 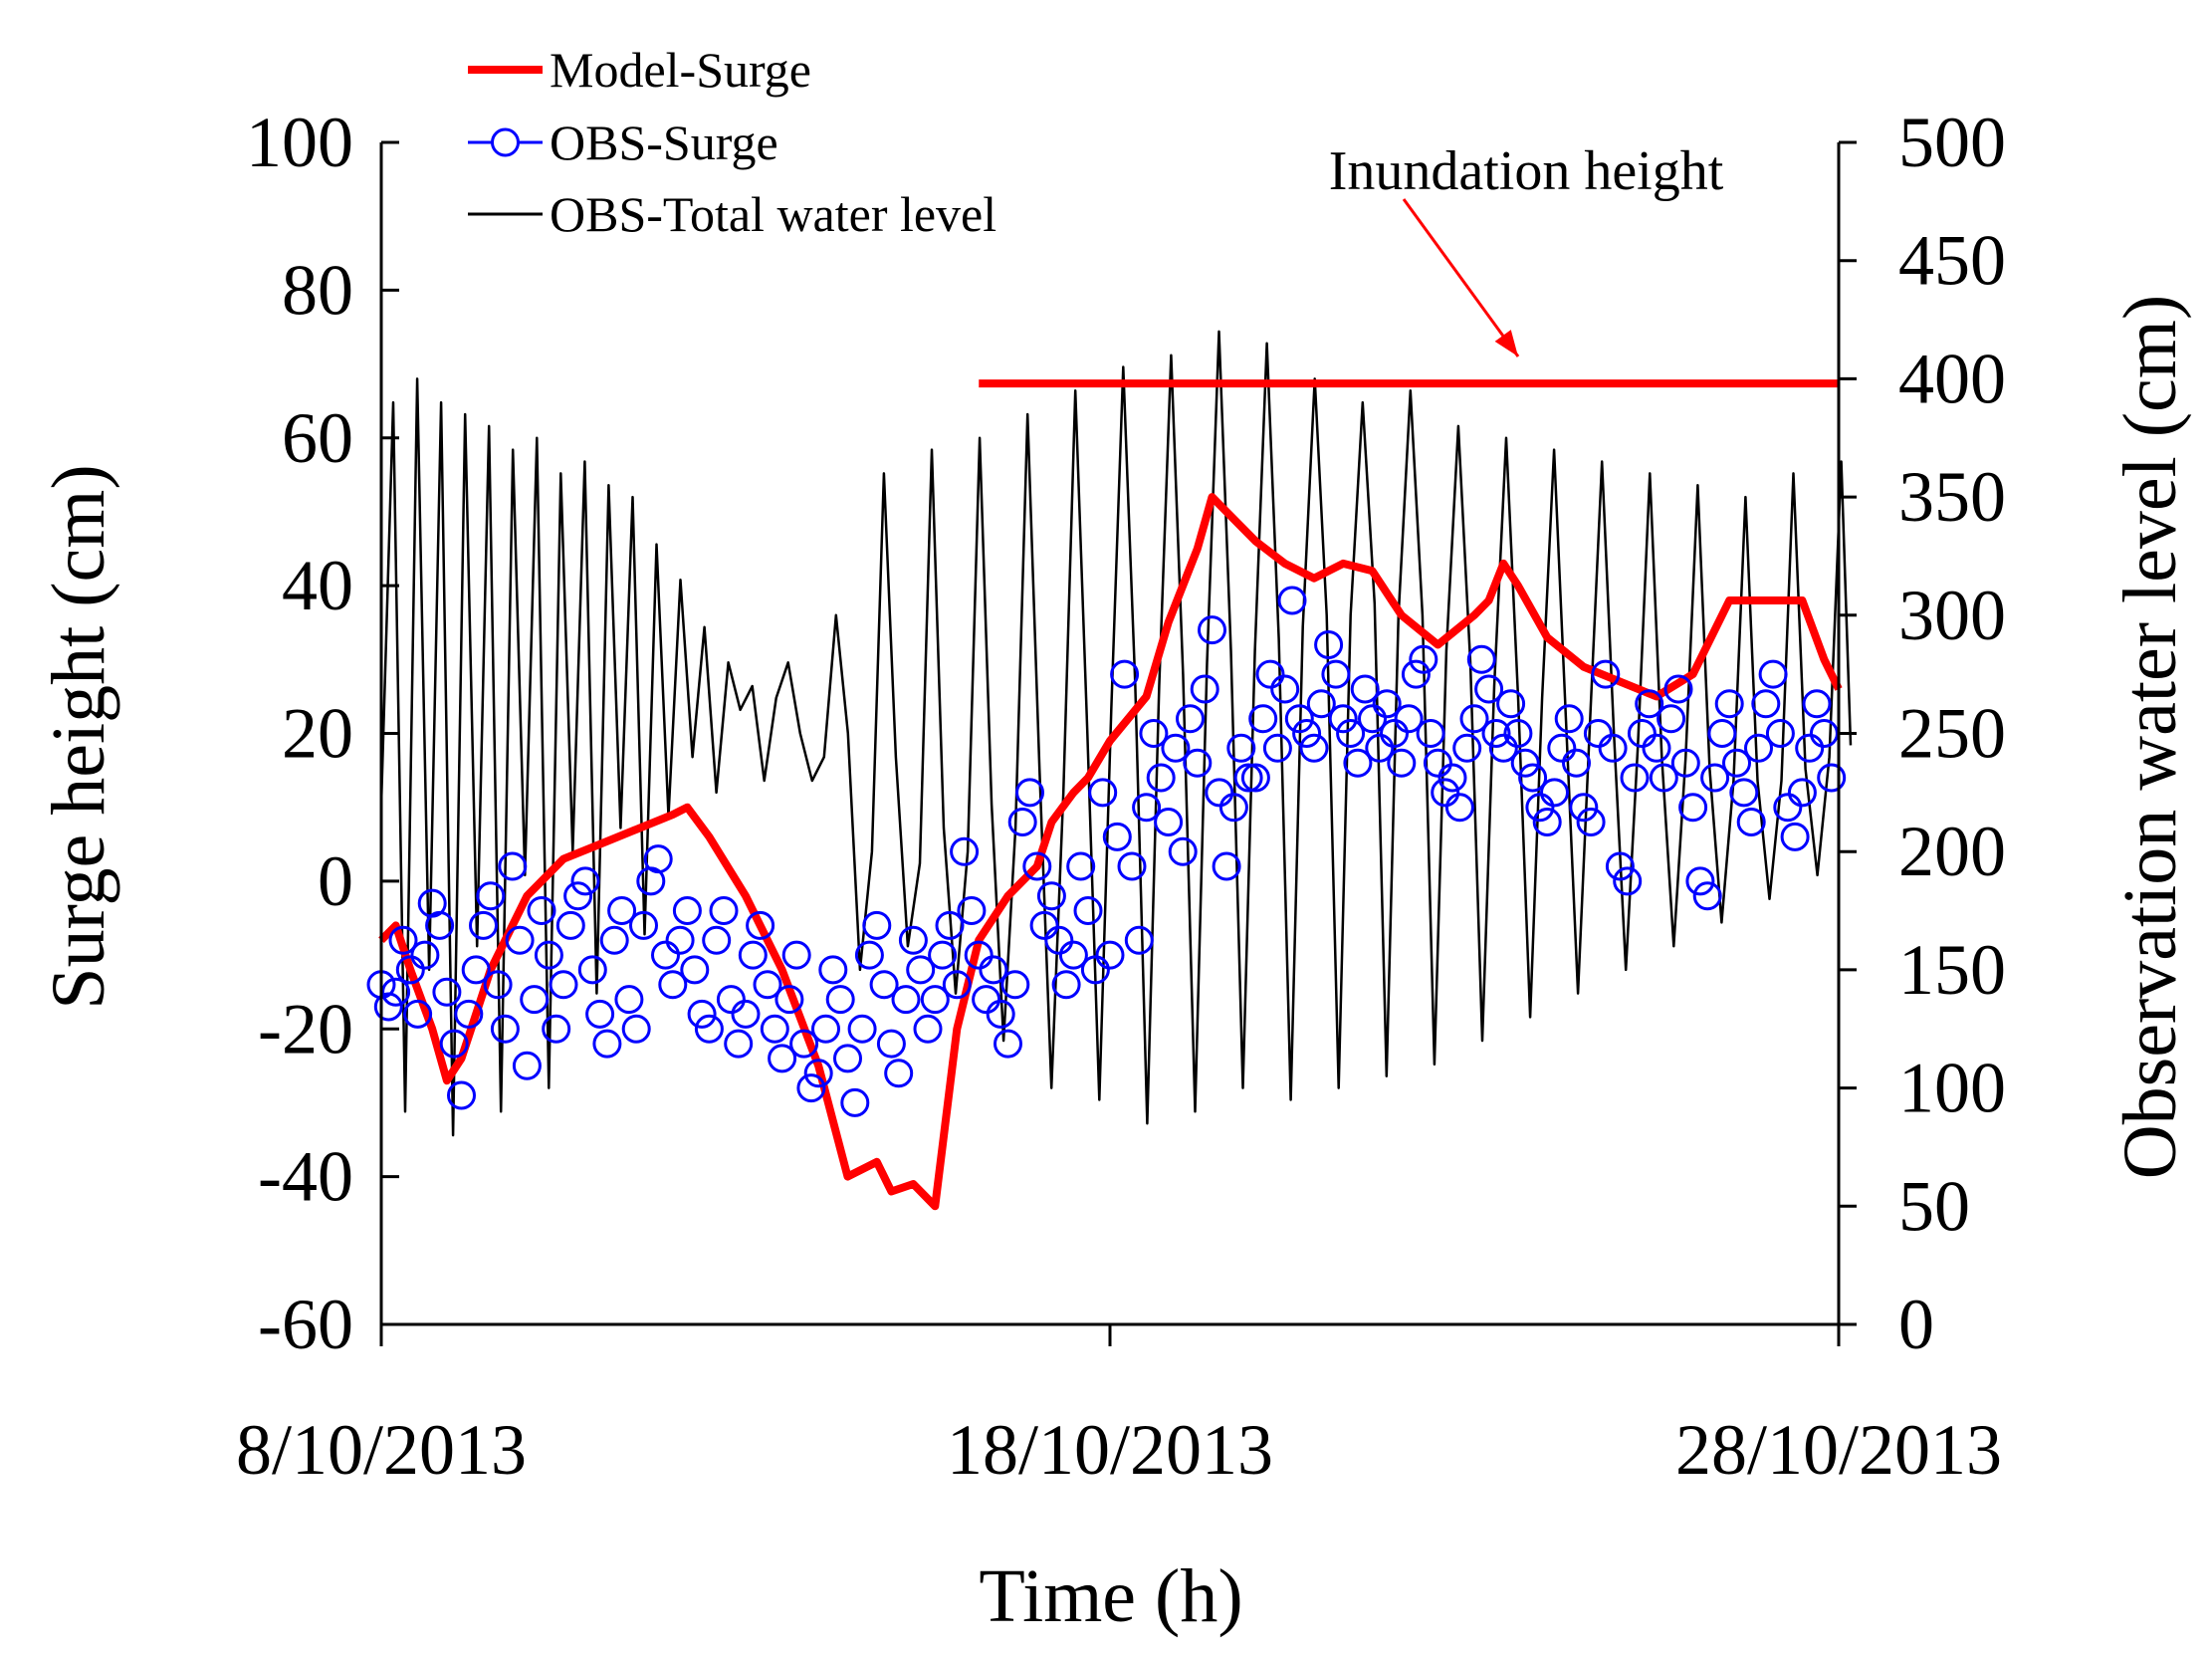 I want to click on y-tick-label-right: 150, so click(x=1952, y=970).